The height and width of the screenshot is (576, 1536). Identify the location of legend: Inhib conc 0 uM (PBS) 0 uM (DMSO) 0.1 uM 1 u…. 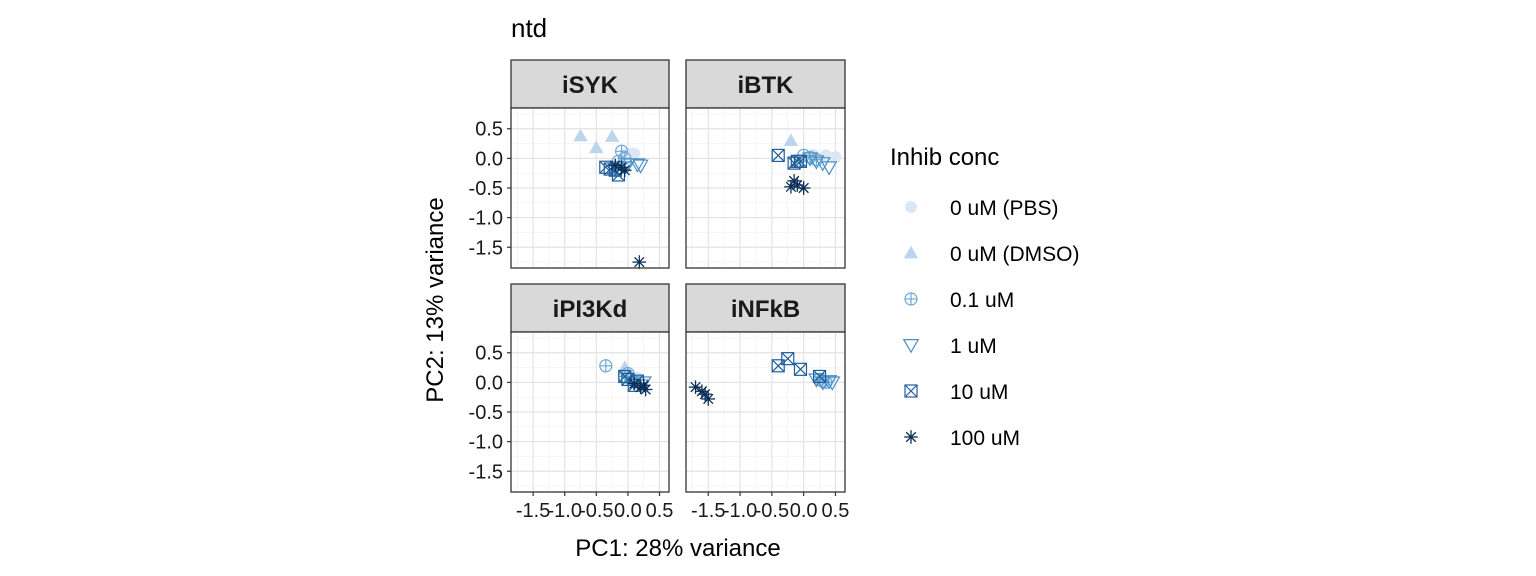
(985, 297).